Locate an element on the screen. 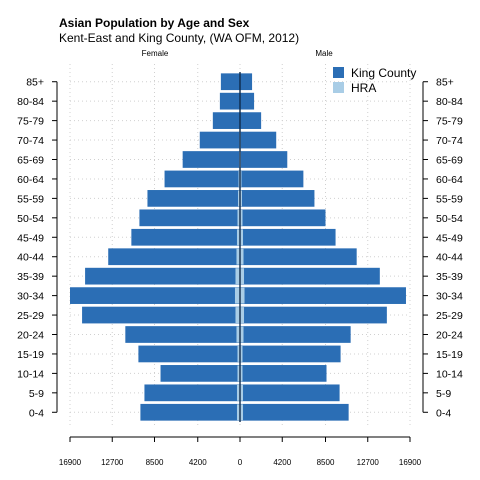  y-tick-label-left: 10-14 is located at coordinates (30, 374).